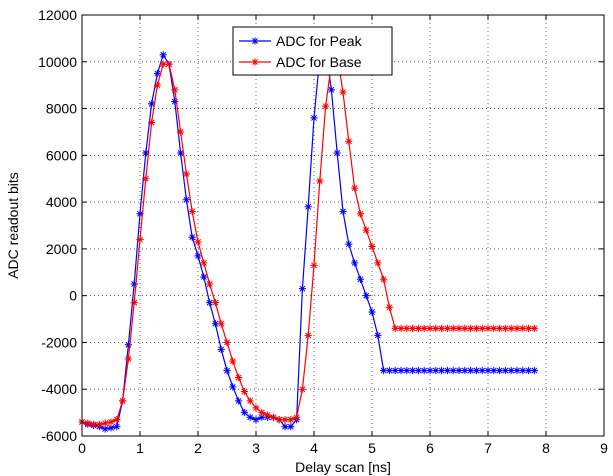 This screenshot has width=613, height=476. What do you see at coordinates (430, 448) in the screenshot?
I see `x-tick-label: 6` at bounding box center [430, 448].